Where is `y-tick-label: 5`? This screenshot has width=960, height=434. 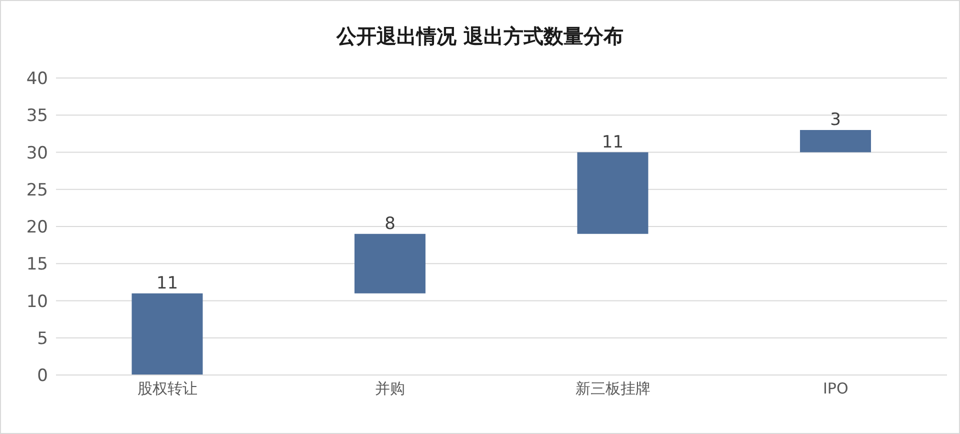 y-tick-label: 5 is located at coordinates (42, 338).